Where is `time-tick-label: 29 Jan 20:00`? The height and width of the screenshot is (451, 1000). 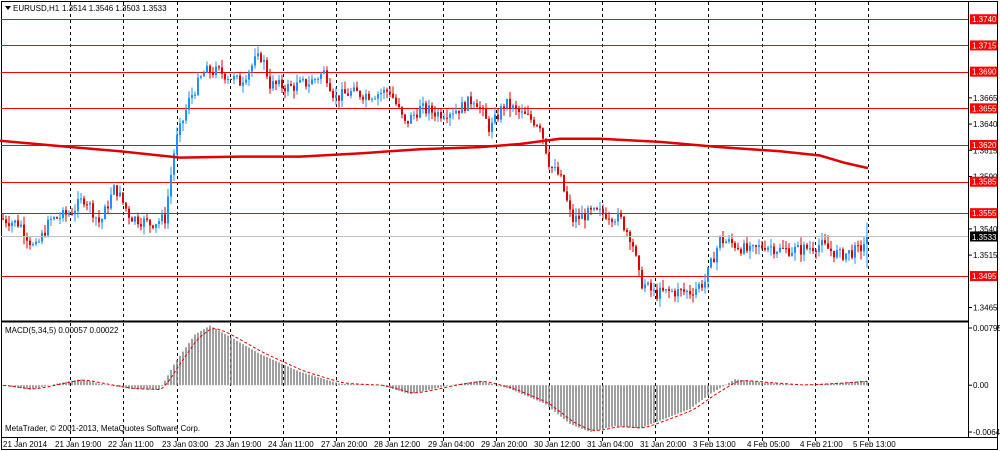 time-tick-label: 29 Jan 20:00 is located at coordinates (504, 444).